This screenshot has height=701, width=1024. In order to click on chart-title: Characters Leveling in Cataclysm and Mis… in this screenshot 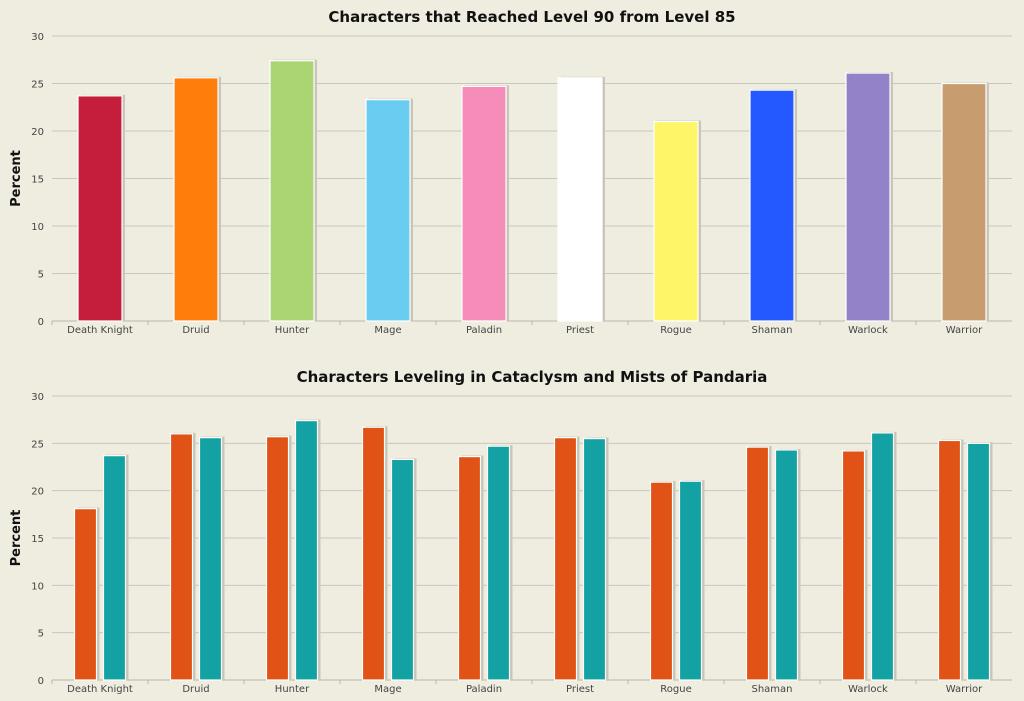, I will do `click(532, 377)`.